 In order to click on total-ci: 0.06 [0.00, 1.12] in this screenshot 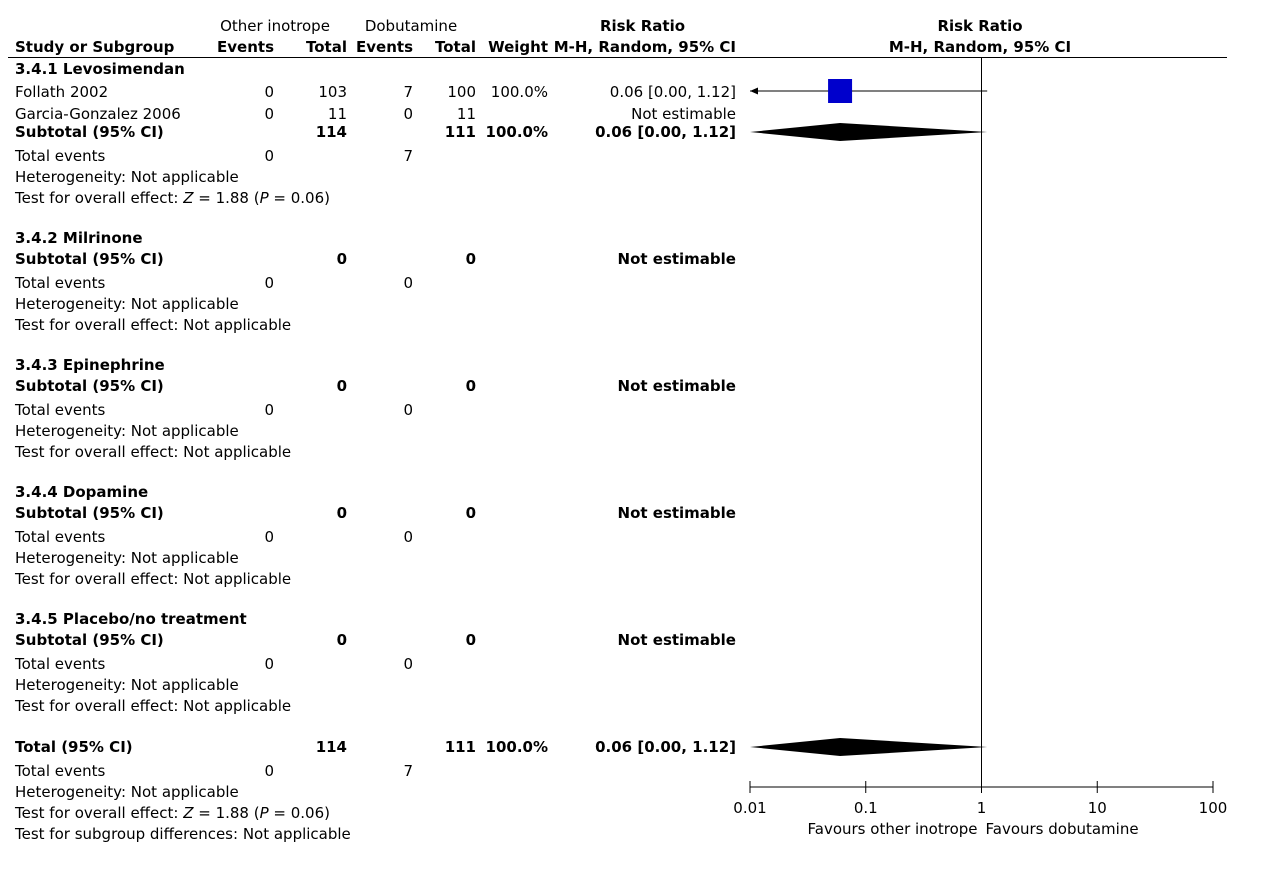, I will do `click(665, 747)`.